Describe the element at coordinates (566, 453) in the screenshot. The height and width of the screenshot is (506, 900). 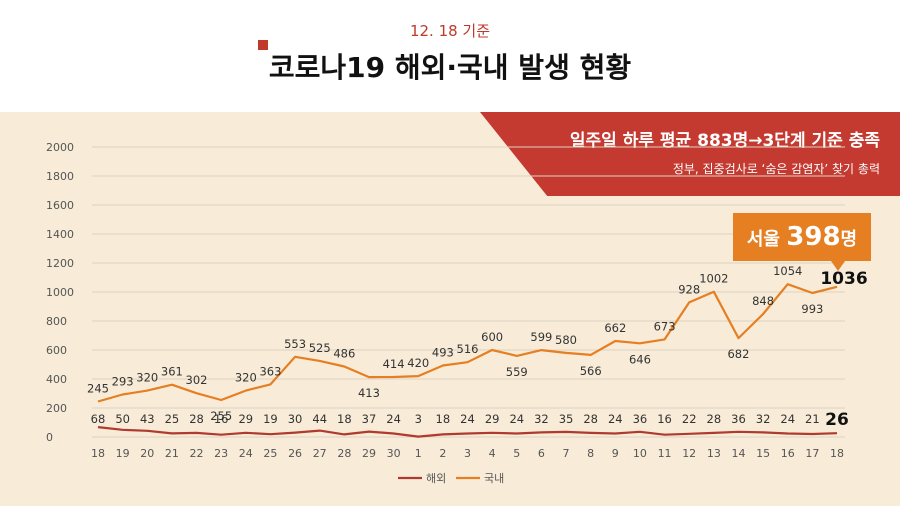
I see `x-tick-label: 7` at that location.